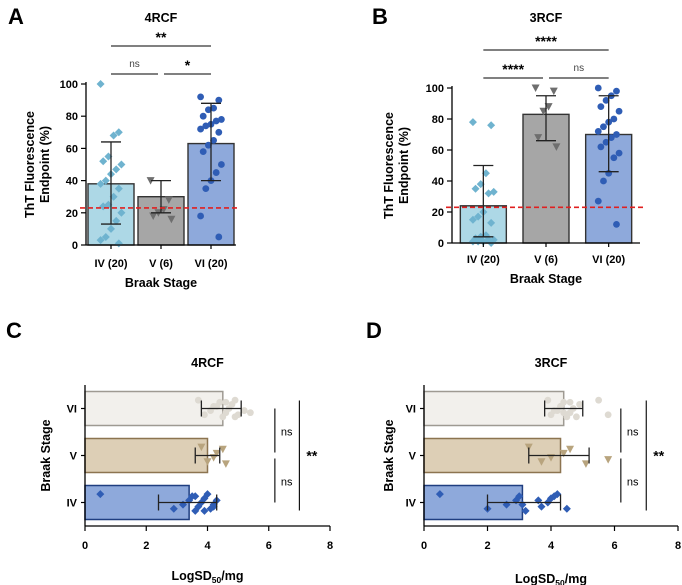  Describe the element at coordinates (69, 85) in the screenshot. I see `y-tick-label: 100` at that location.